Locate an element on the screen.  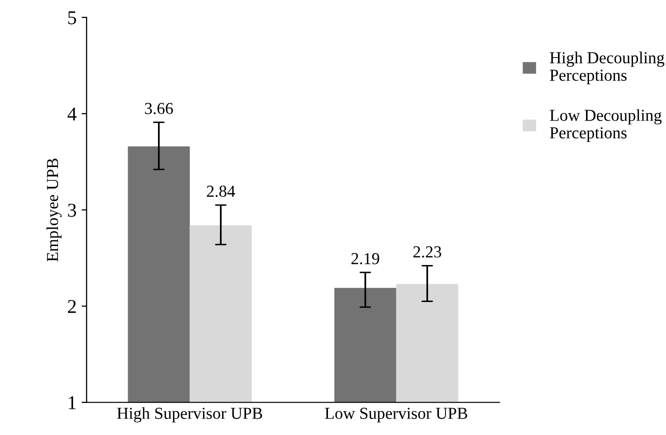
y-tick-label: 4 is located at coordinates (72, 114).